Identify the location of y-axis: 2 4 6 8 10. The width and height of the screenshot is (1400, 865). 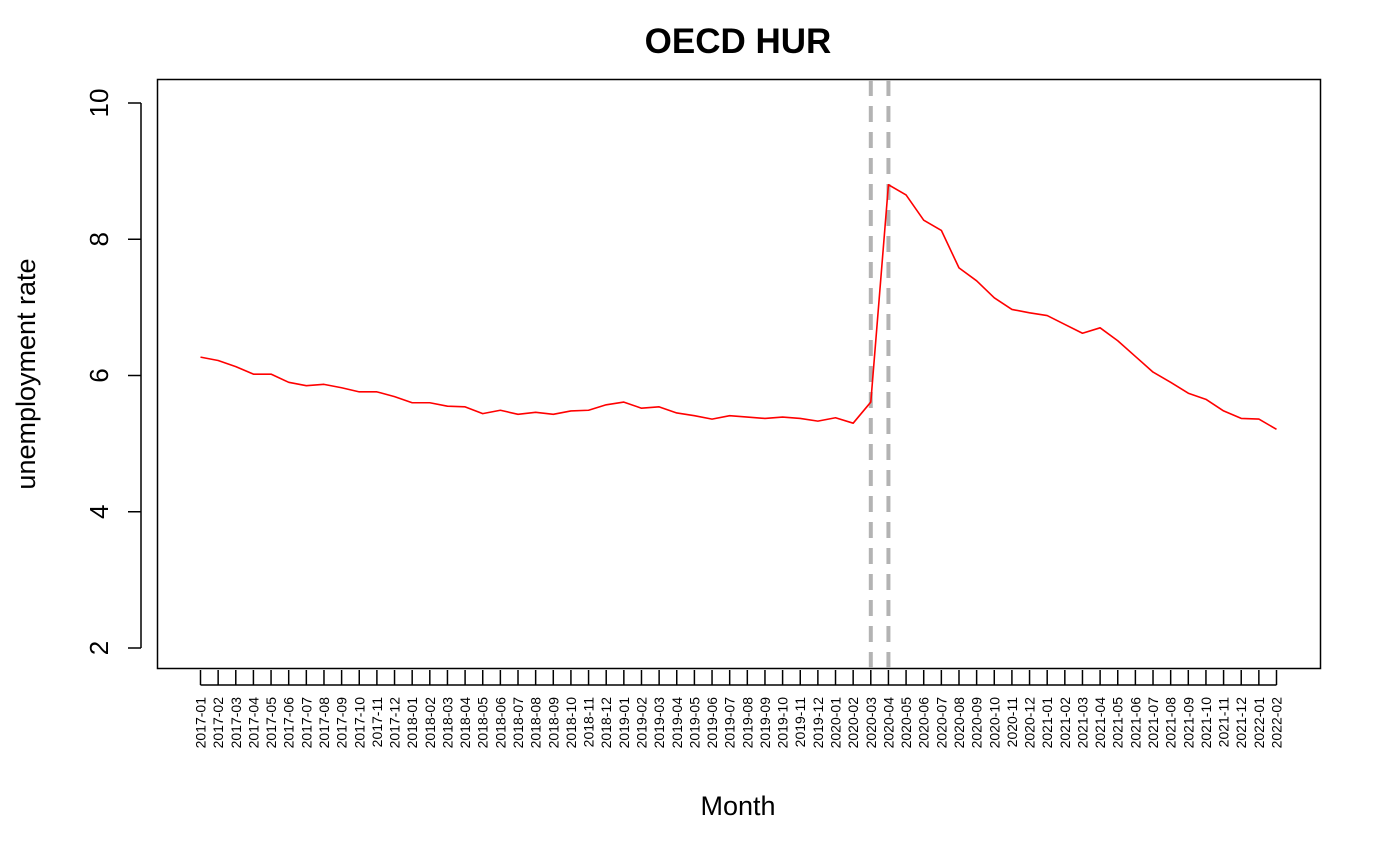
(113, 372).